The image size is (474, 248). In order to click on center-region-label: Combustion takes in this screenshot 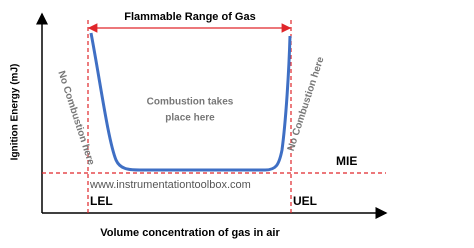, I will do `click(190, 102)`.